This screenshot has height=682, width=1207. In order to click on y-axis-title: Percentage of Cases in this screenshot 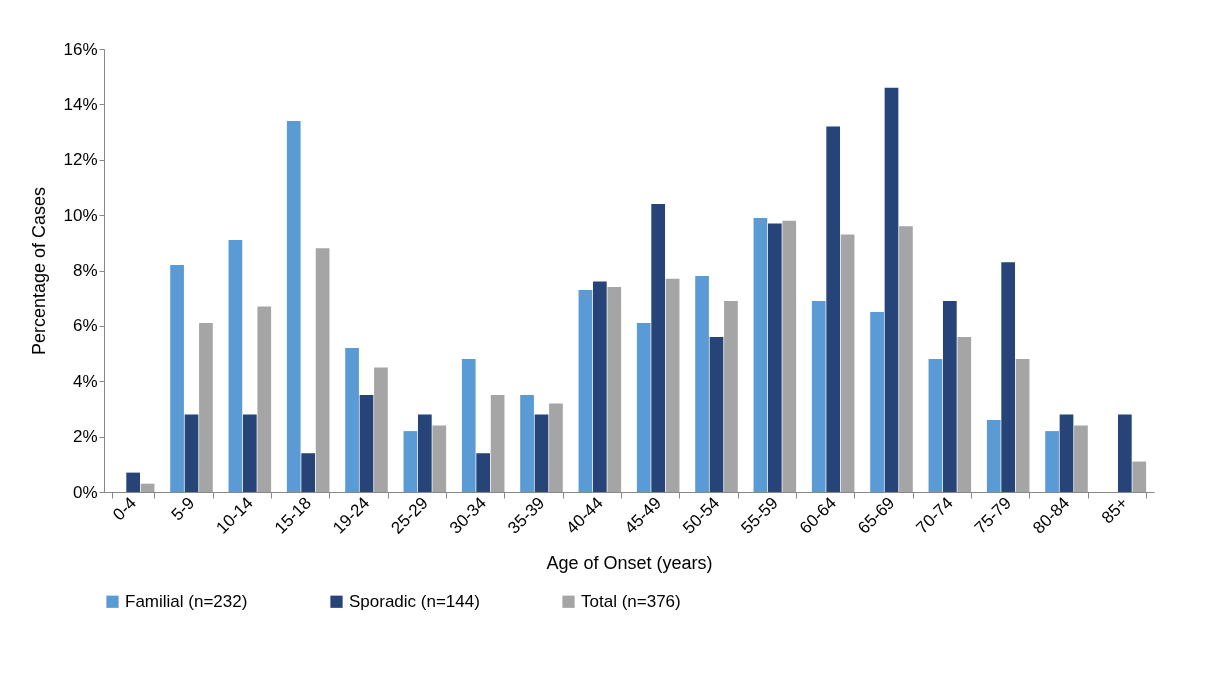, I will do `click(39, 271)`.